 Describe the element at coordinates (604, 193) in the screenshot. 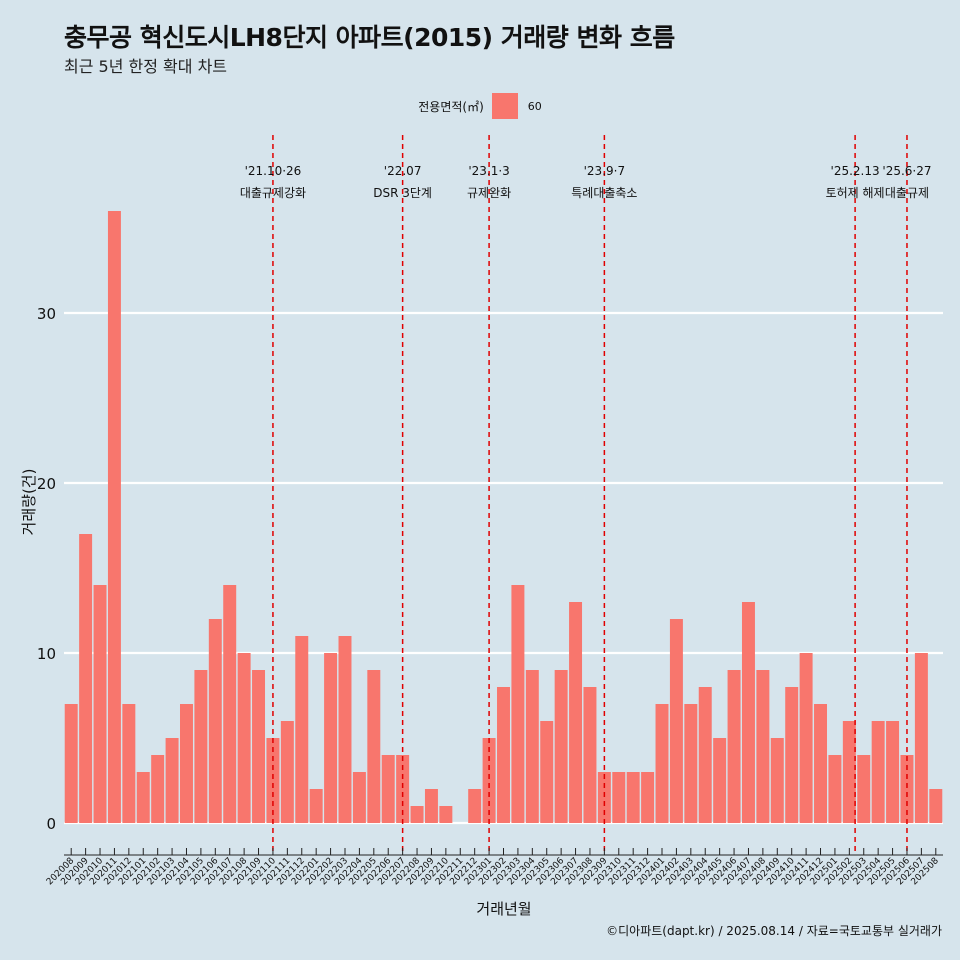

I see `event-label: 특례대출축소` at that location.